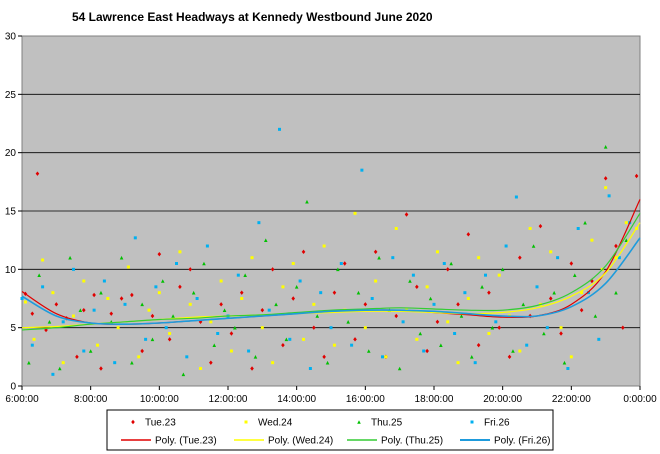  Describe the element at coordinates (330, 430) in the screenshot. I see `legend` at that location.